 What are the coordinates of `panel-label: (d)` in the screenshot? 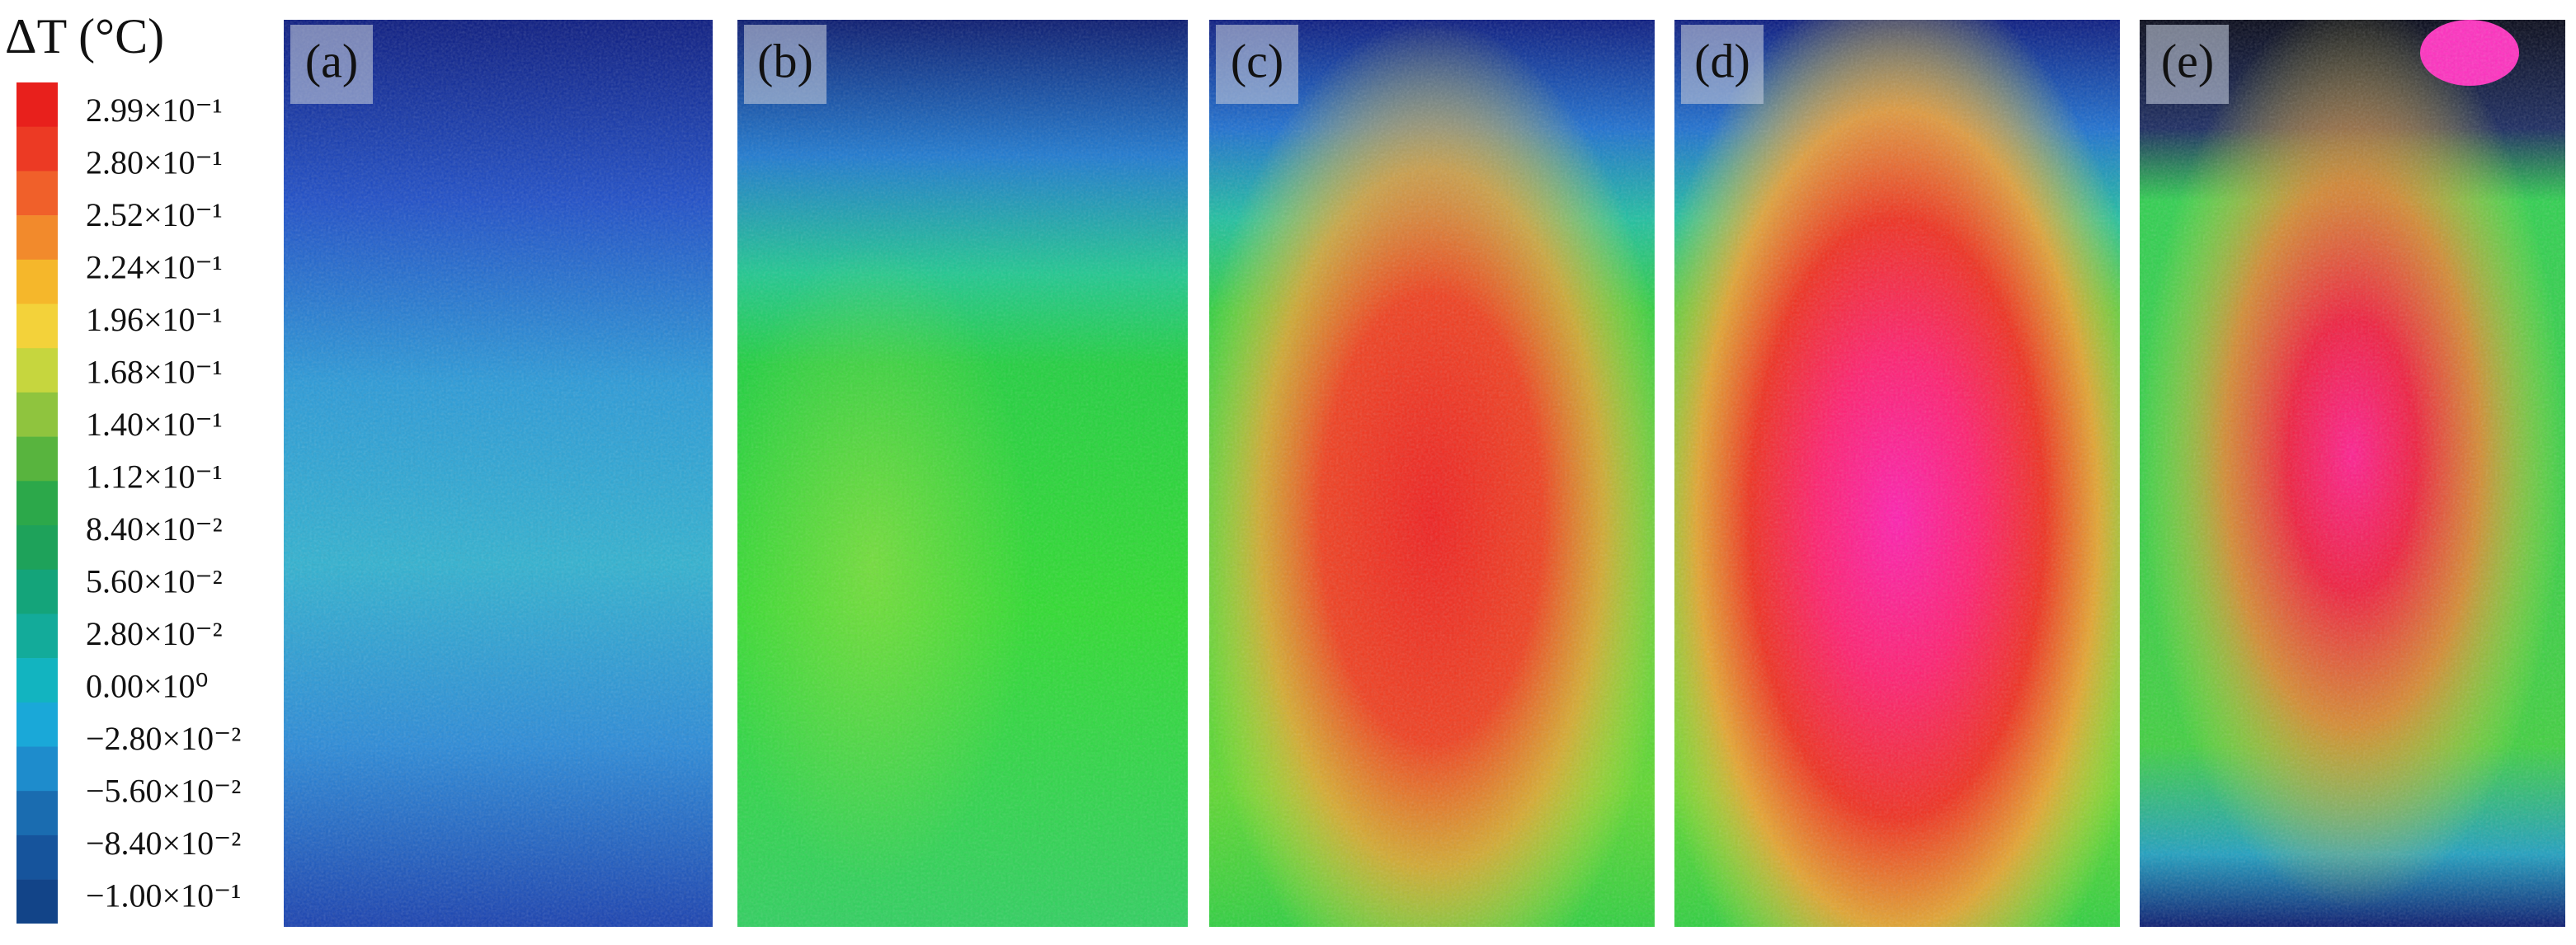 It's located at (1722, 60).